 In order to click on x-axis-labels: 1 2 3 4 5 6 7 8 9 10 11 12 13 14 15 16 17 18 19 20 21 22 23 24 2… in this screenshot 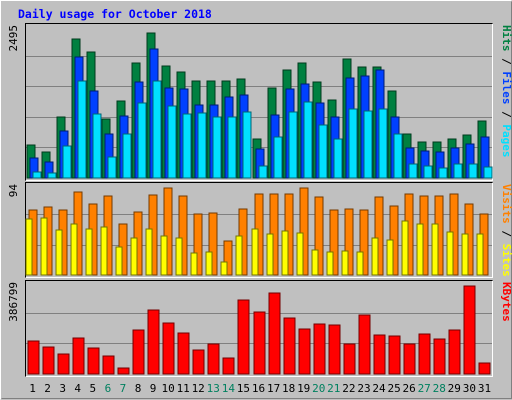, I will do `click(260, 388)`.